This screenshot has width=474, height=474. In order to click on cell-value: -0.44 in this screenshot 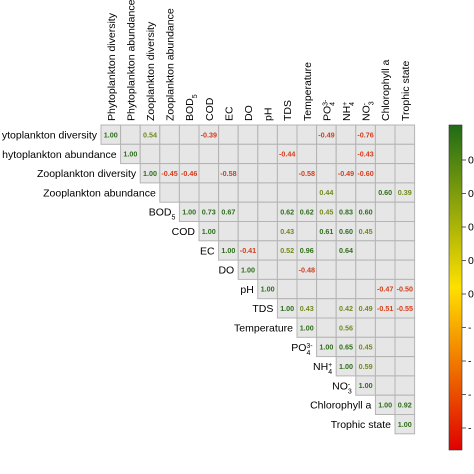, I will do `click(287, 154)`.